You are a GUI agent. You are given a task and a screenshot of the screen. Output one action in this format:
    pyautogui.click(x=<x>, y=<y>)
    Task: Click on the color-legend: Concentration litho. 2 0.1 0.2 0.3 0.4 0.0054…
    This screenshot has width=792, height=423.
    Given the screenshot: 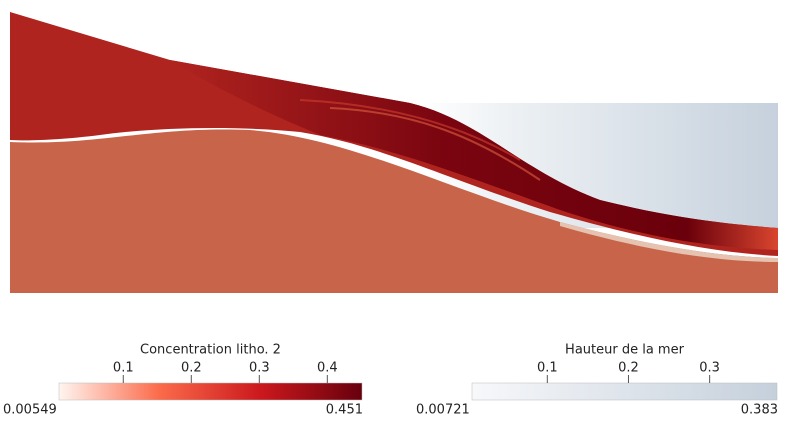 What is the action you would take?
    pyautogui.click(x=183, y=380)
    